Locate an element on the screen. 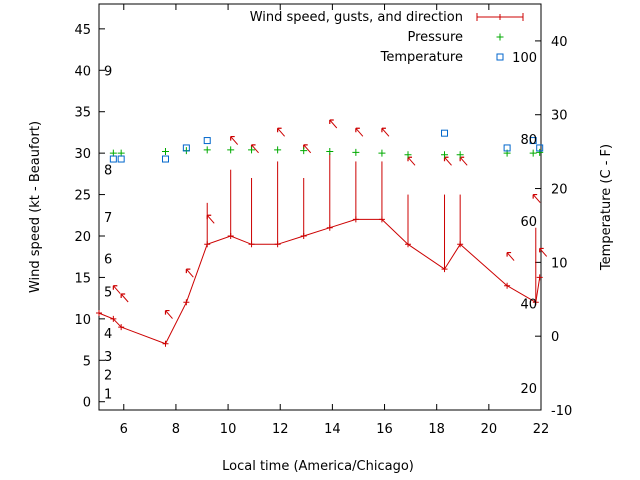 The height and width of the screenshot is (480, 640). beaufort-label: 9 is located at coordinates (108, 71).